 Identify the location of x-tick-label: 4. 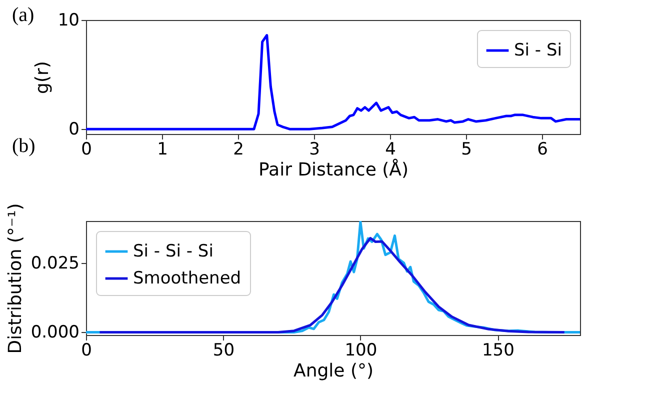
(390, 150).